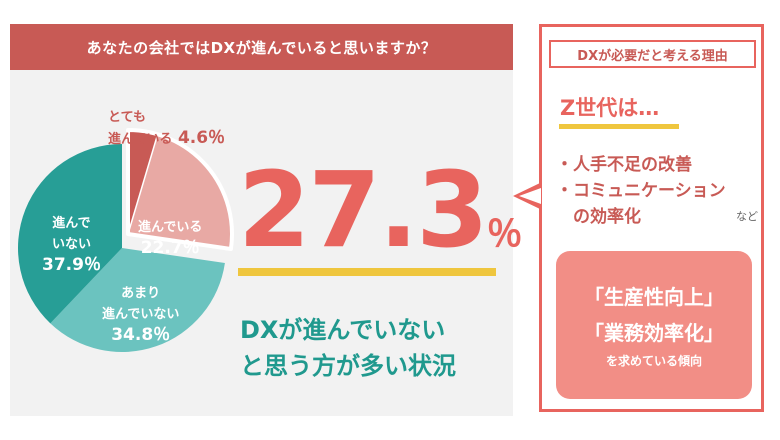 This screenshot has width=780, height=440. What do you see at coordinates (166, 127) in the screenshot?
I see `slice-label-very-advanced: とても 進んでいる 4.6％` at bounding box center [166, 127].